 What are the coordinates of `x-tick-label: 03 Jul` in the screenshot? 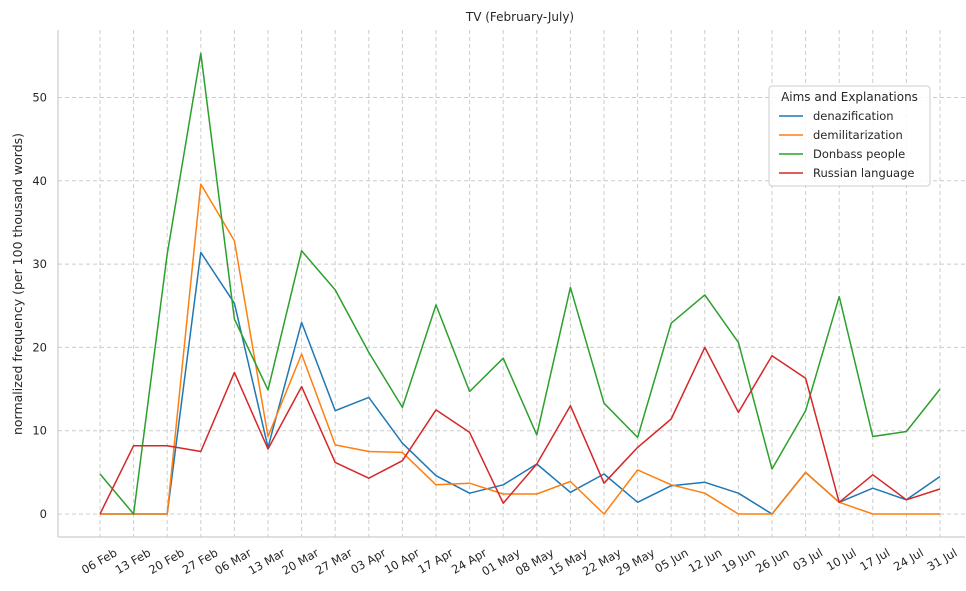 It's located at (807, 559).